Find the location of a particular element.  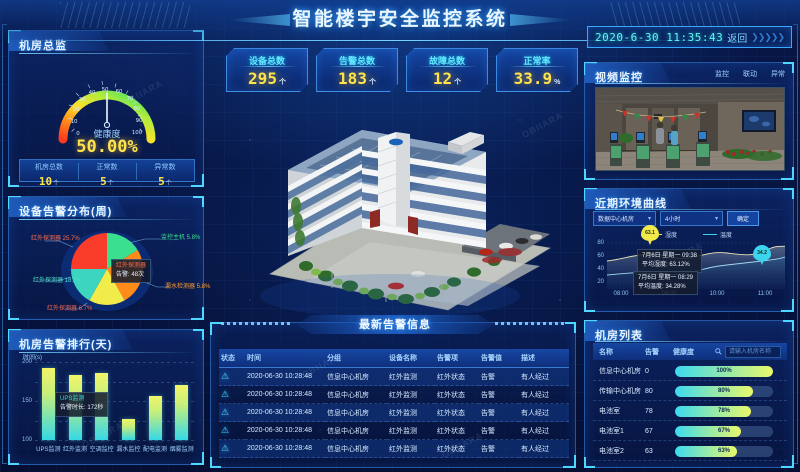

tab-linkage: 联动 is located at coordinates (750, 74).